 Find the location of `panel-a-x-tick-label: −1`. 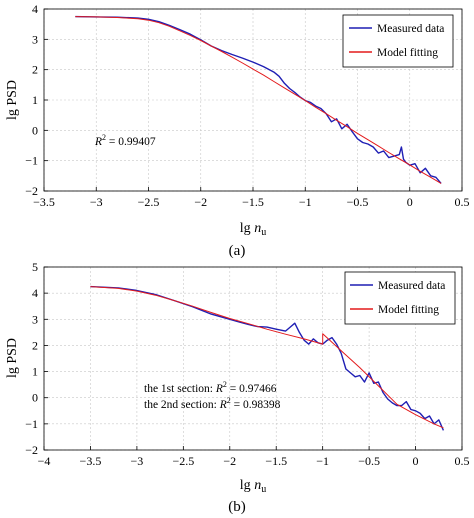

panel-a-x-tick-label: −1 is located at coordinates (305, 202).